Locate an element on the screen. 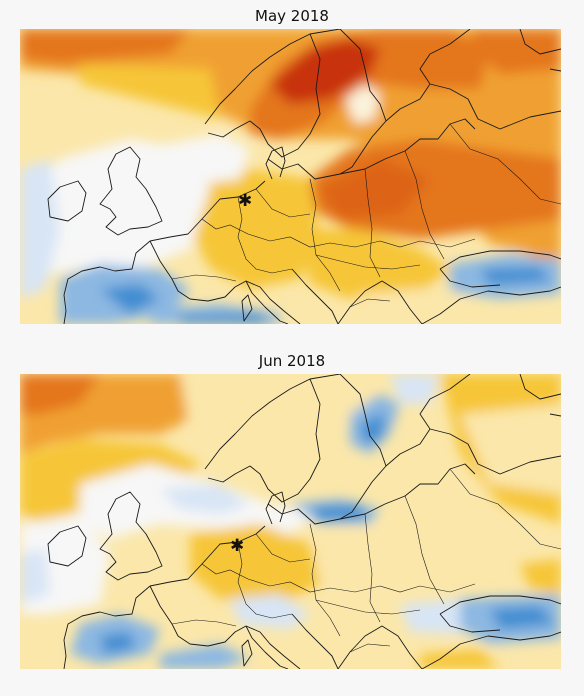 The image size is (584, 696). panel-title-may: May 2018 is located at coordinates (292, 16).